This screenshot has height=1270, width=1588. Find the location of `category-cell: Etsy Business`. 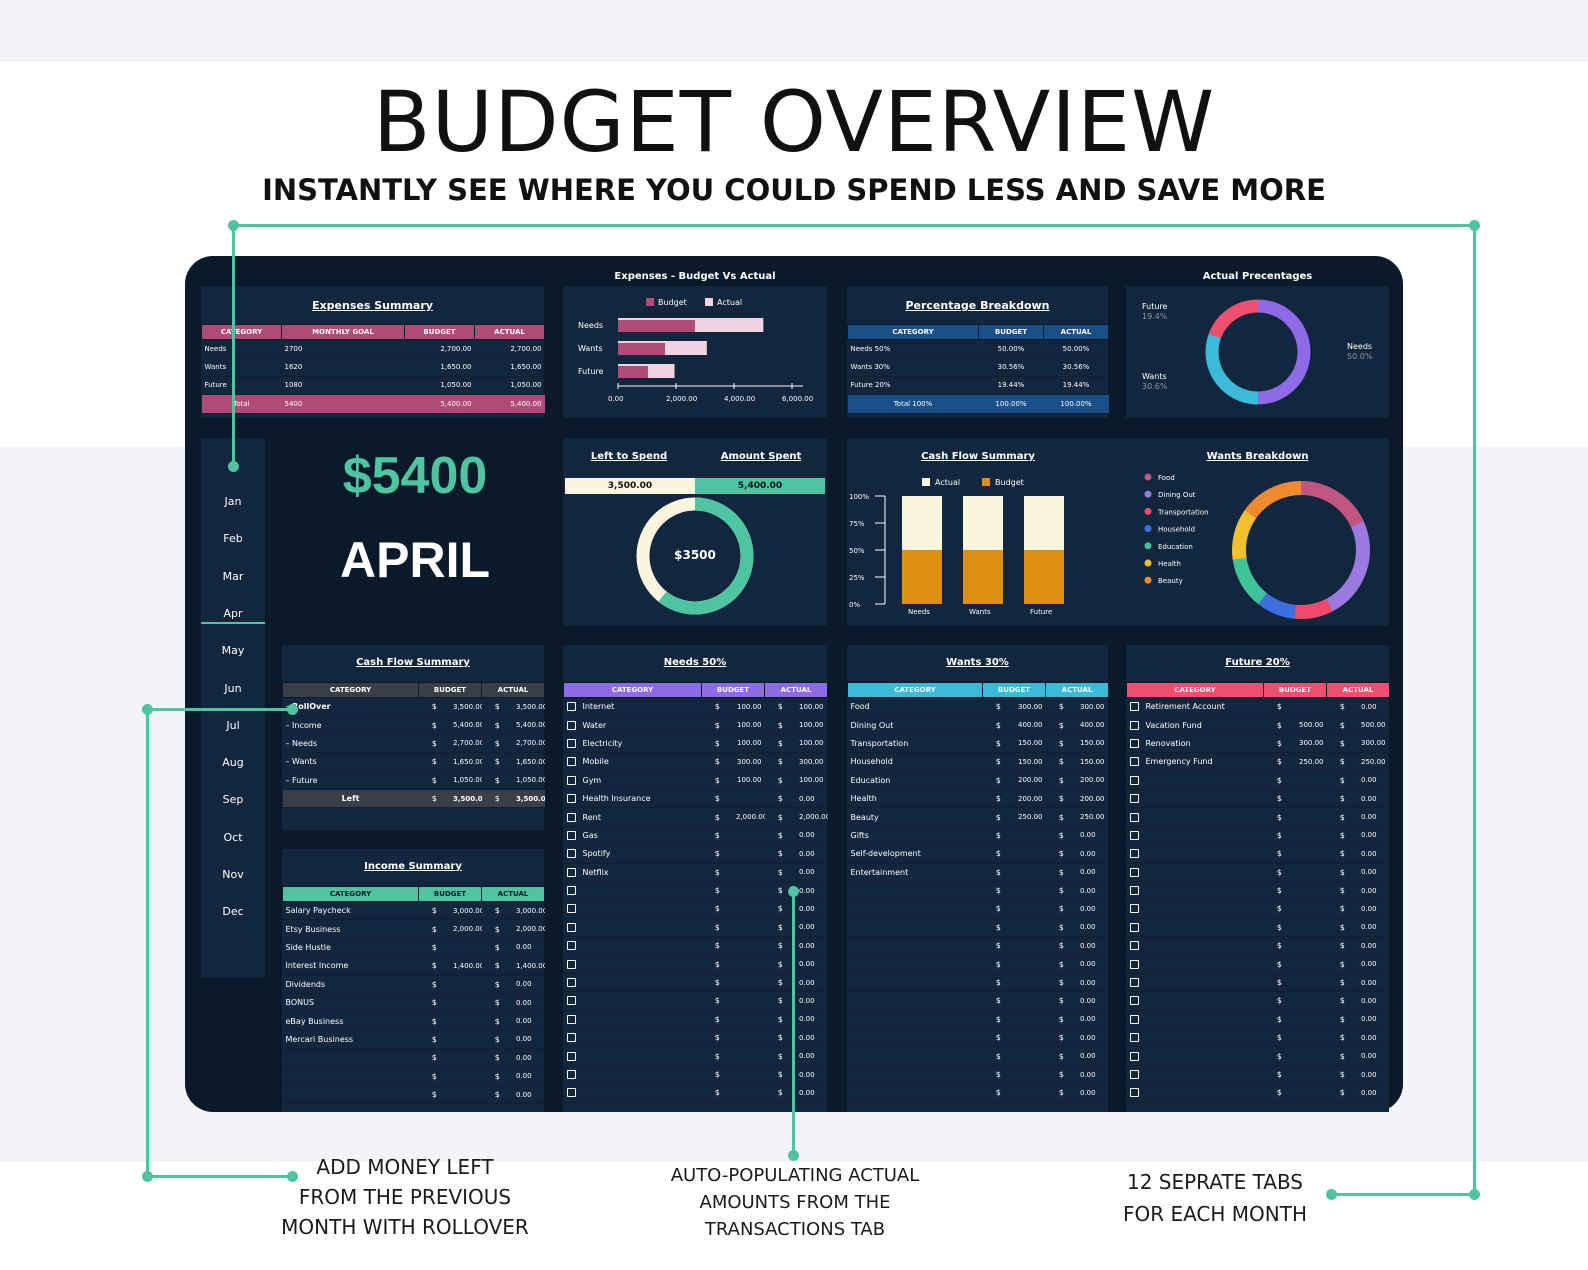

category-cell: Etsy Business is located at coordinates (350, 929).